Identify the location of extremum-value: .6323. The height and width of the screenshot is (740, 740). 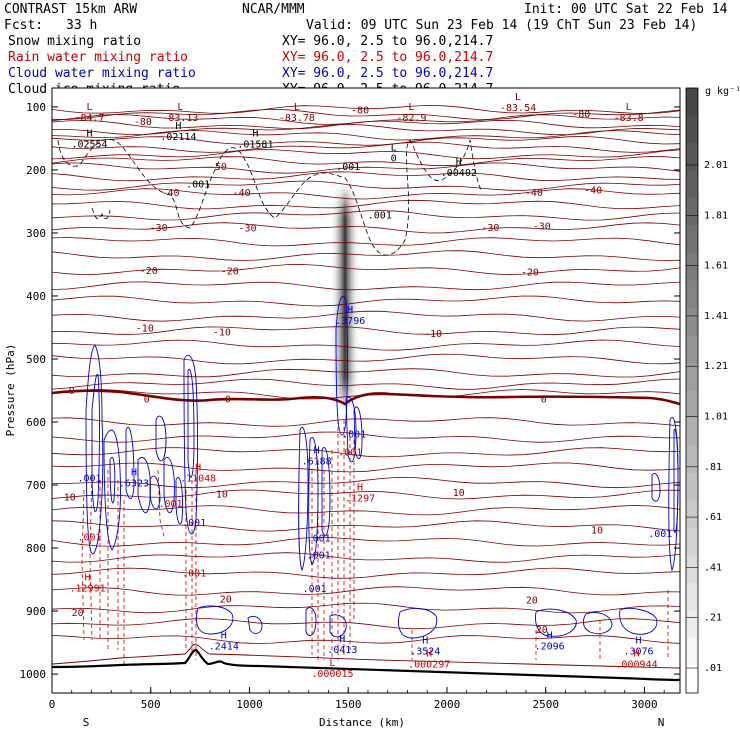
(134, 483).